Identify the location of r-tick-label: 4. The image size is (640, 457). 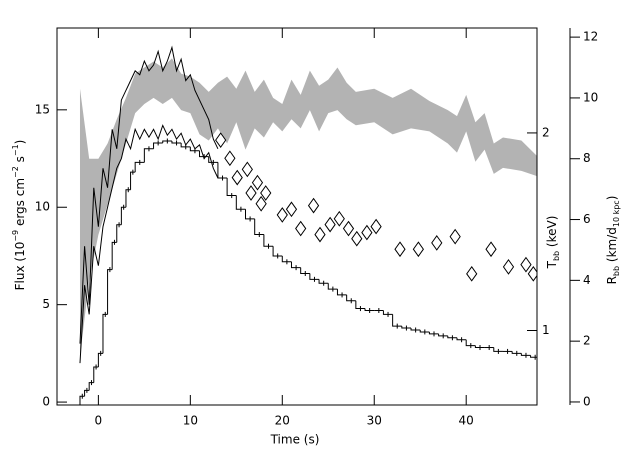
(587, 280).